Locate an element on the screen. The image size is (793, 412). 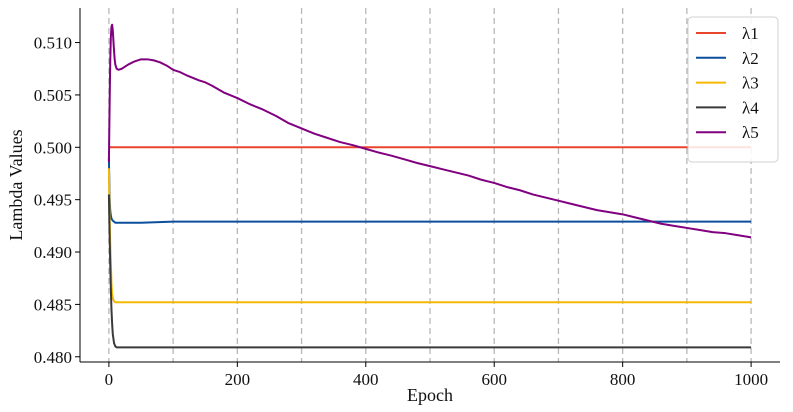
x-tick-label: 800 is located at coordinates (623, 379).